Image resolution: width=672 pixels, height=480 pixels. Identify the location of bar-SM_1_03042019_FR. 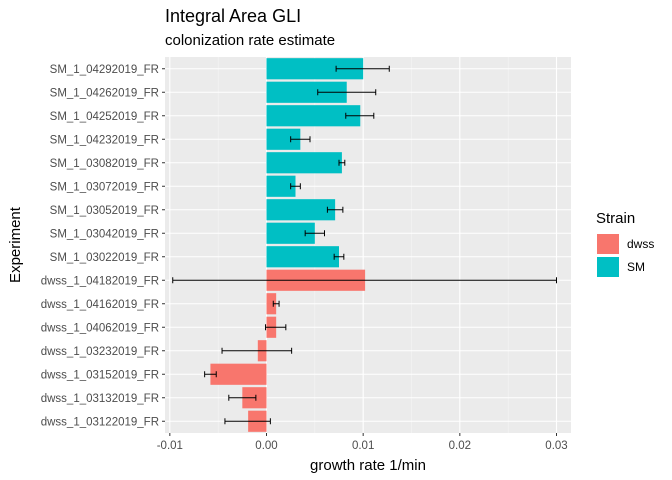
(290, 233).